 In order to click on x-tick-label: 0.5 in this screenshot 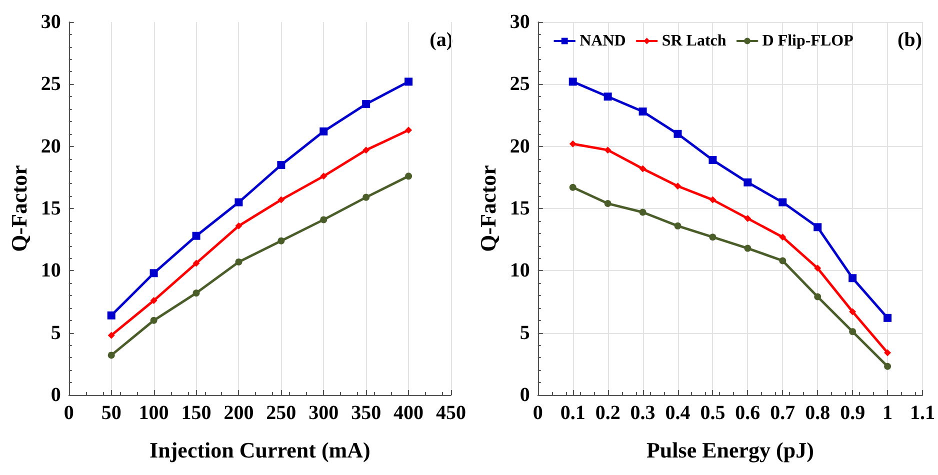, I will do `click(713, 413)`.